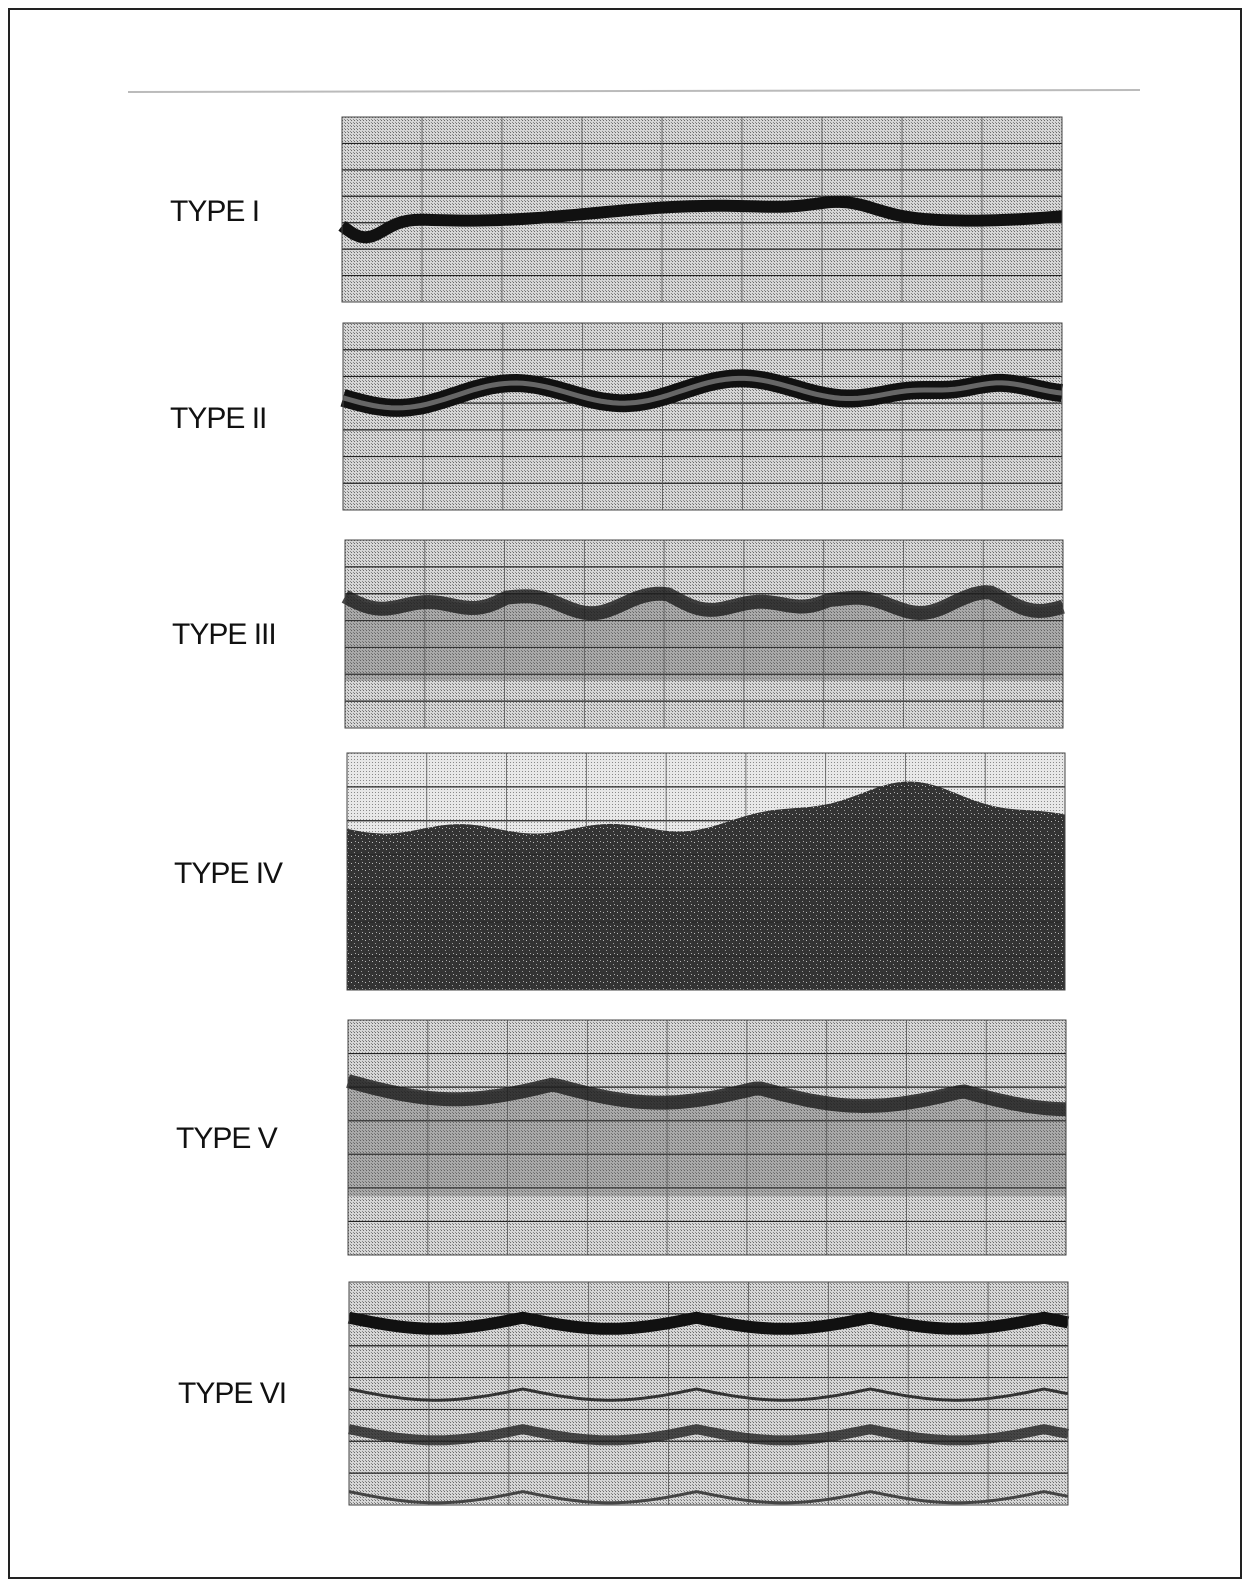 Image resolution: width=1250 pixels, height=1587 pixels. What do you see at coordinates (218, 418) in the screenshot?
I see `panel-label: TYPE II` at bounding box center [218, 418].